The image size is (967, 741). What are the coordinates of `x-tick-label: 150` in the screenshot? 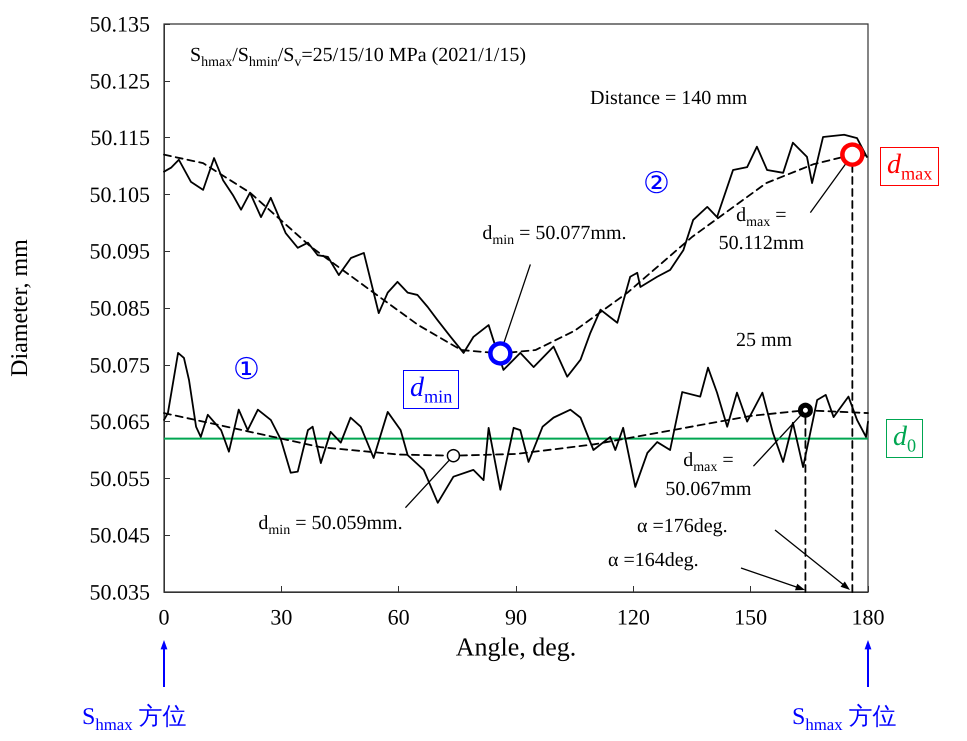 It's located at (751, 617).